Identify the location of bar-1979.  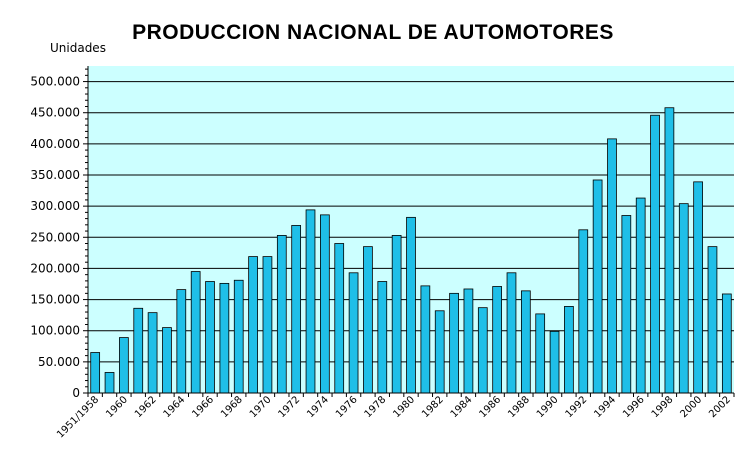
(396, 314).